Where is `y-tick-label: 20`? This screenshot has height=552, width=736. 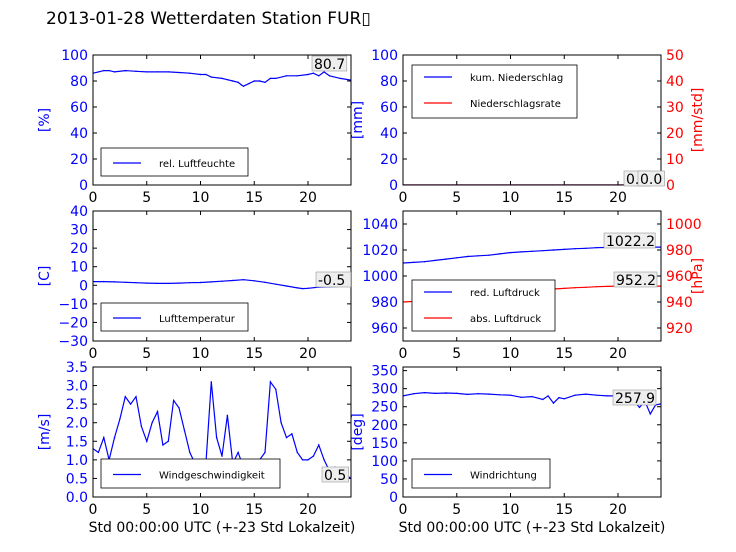
y-tick-label: 20 is located at coordinates (389, 160).